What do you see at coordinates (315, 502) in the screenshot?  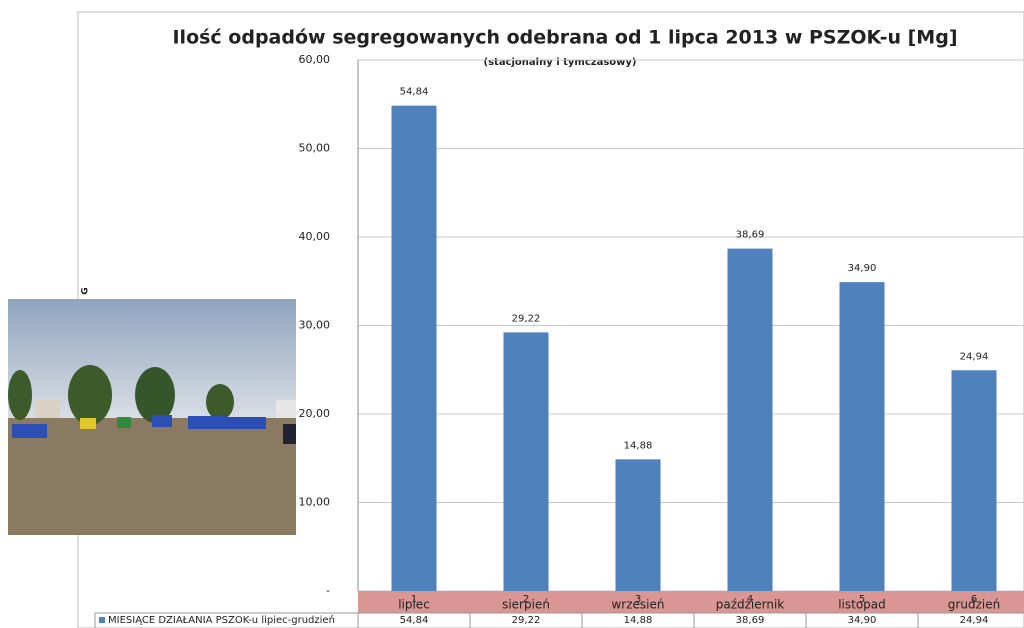 I see `y-tick-label: 10,00` at bounding box center [315, 502].